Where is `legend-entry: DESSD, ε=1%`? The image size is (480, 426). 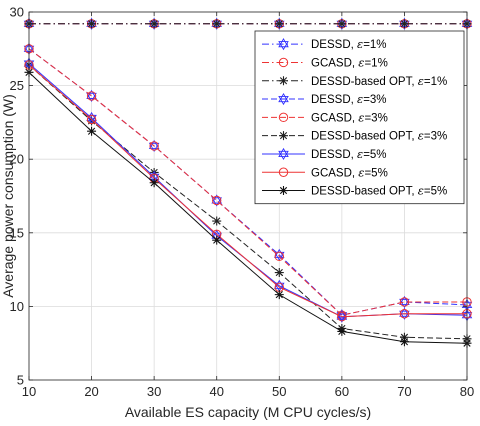 legend-entry: DESSD, ε=1% is located at coordinates (324, 44).